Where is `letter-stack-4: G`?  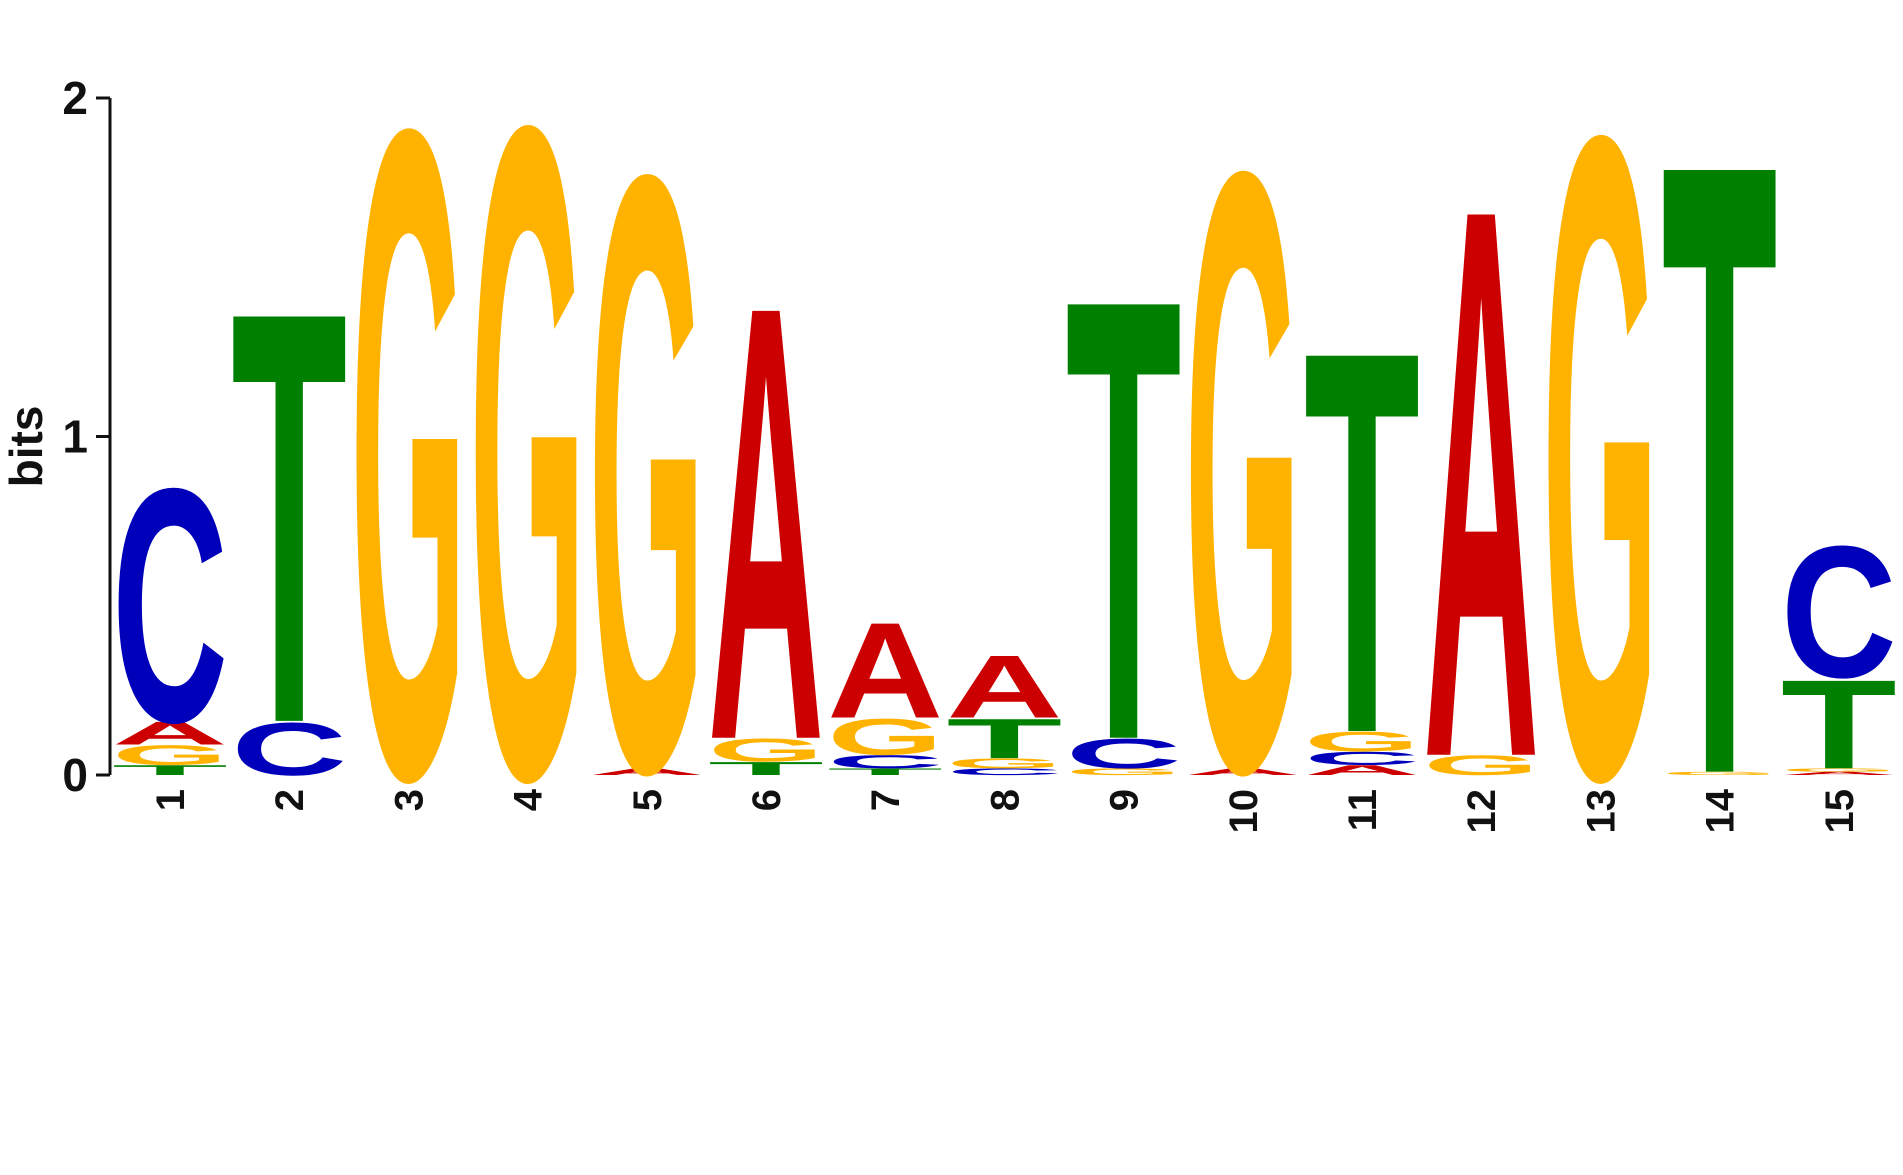
letter-stack-4: G is located at coordinates (528, 486).